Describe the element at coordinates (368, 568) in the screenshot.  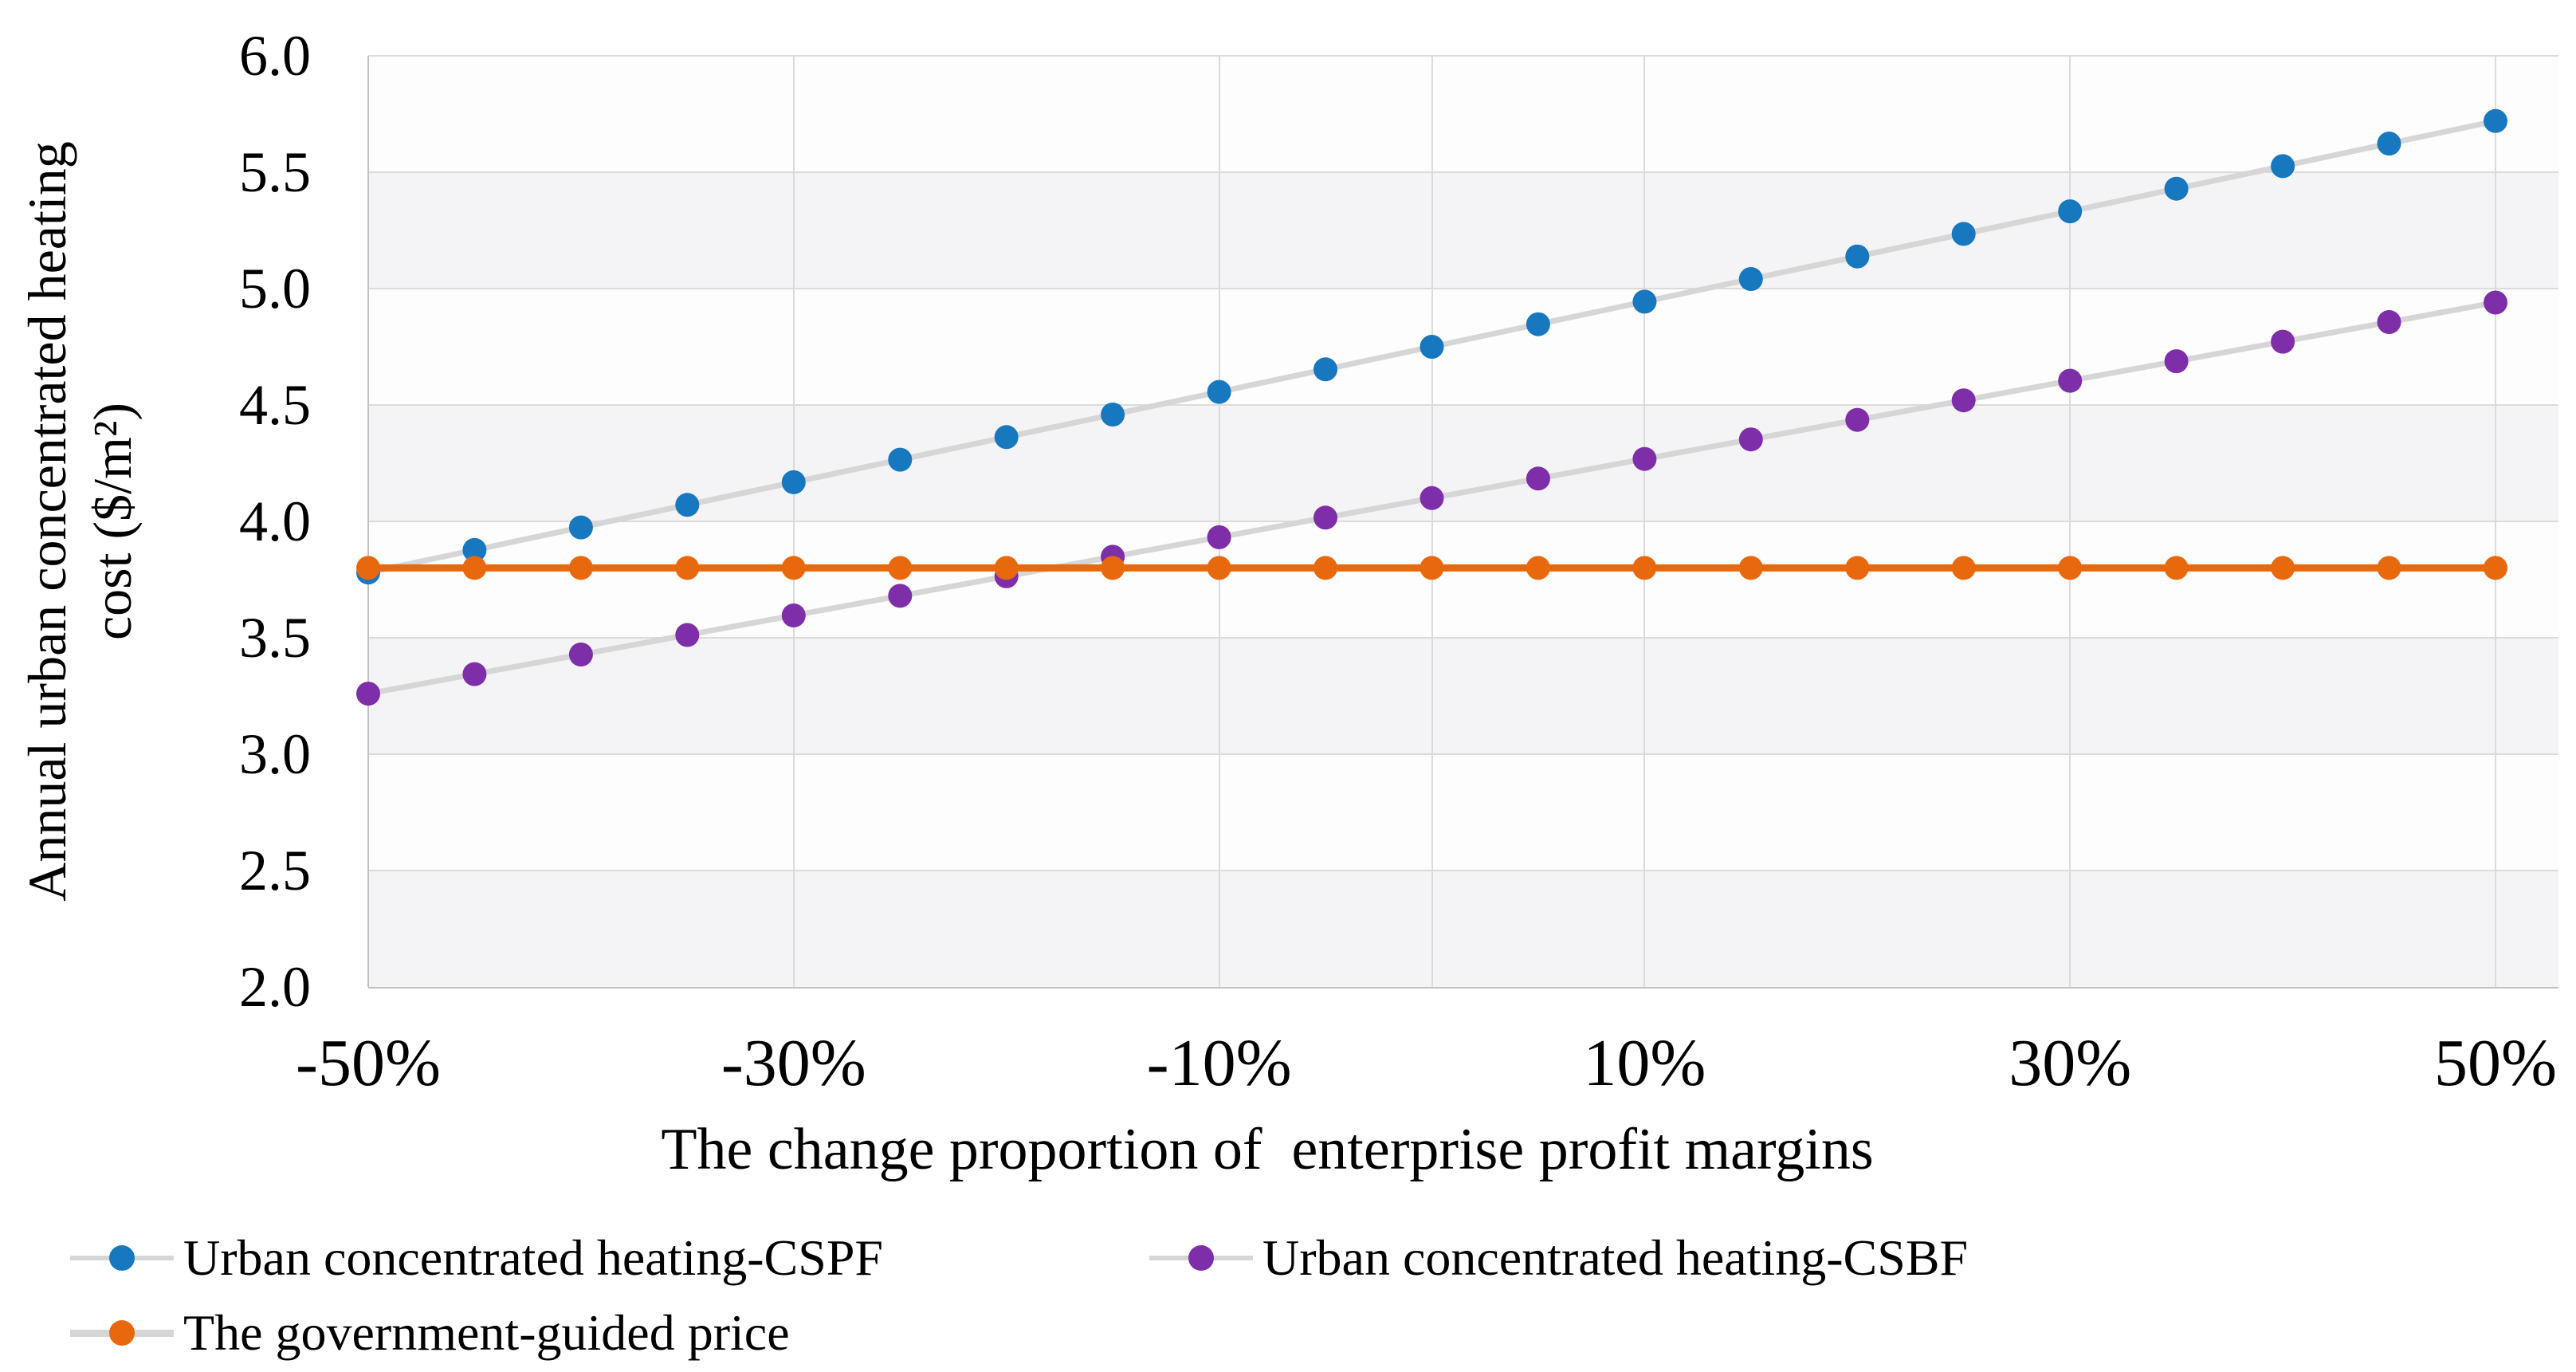
I see `series-2-point--50pct` at that location.